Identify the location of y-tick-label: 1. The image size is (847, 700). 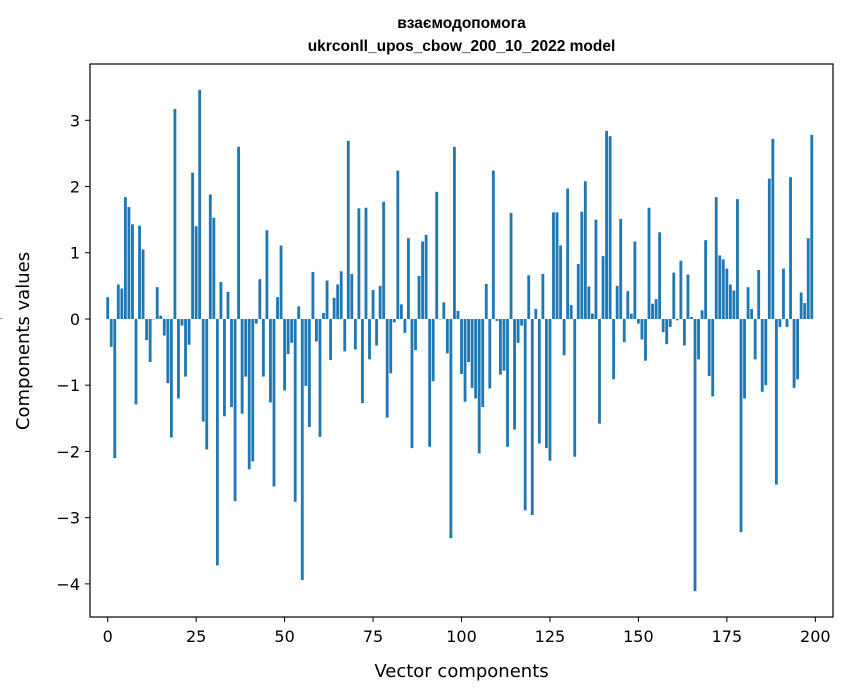
(75, 253).